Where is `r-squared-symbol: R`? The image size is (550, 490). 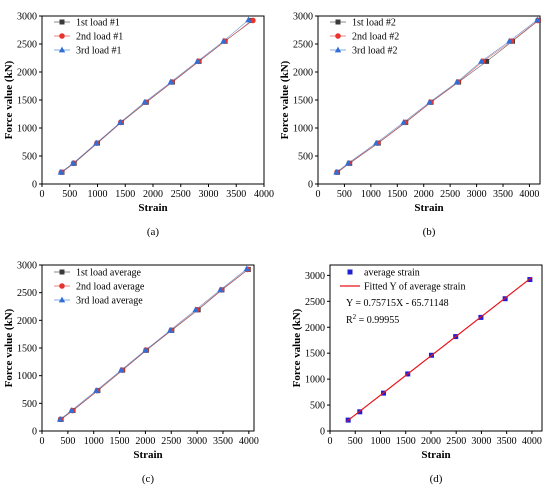
r-squared-symbol: R is located at coordinates (349, 320).